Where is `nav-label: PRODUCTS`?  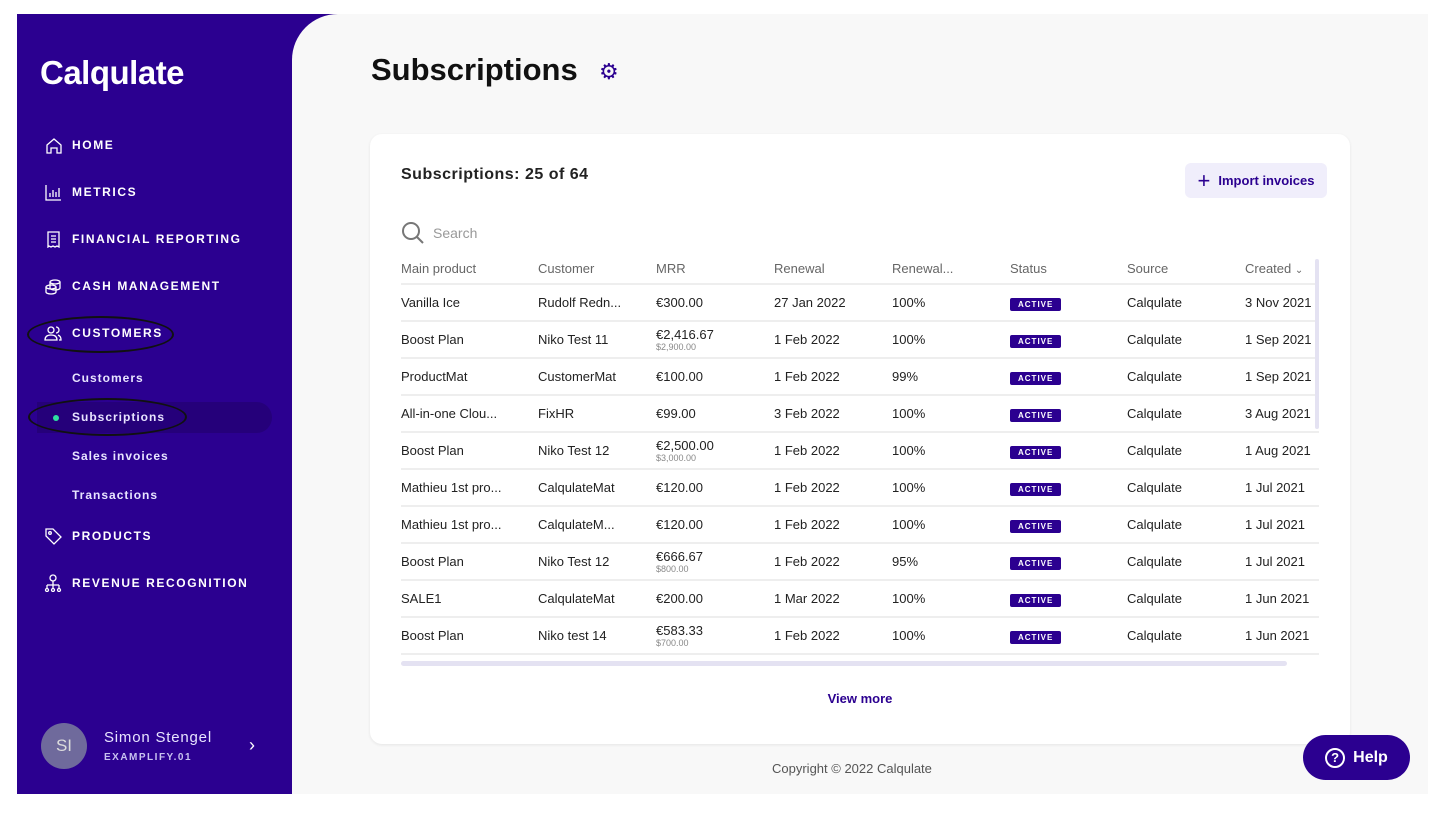
nav-label: PRODUCTS is located at coordinates (112, 536).